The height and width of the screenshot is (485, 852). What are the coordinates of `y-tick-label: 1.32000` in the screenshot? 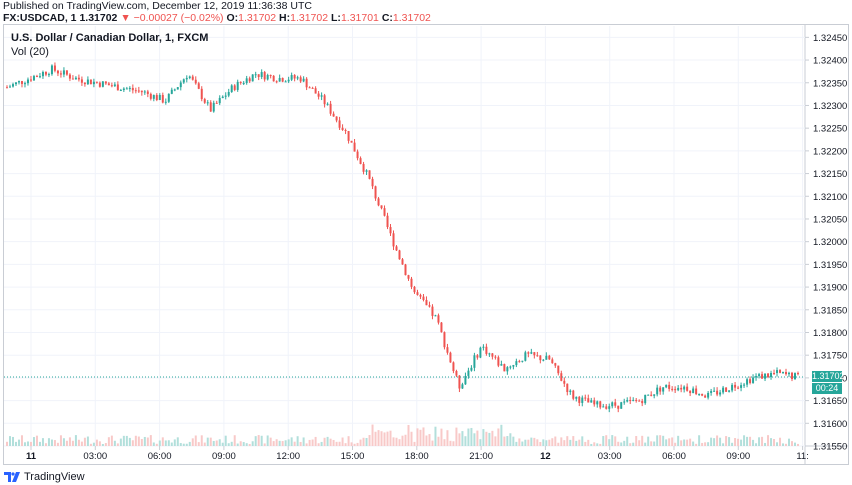 It's located at (830, 242).